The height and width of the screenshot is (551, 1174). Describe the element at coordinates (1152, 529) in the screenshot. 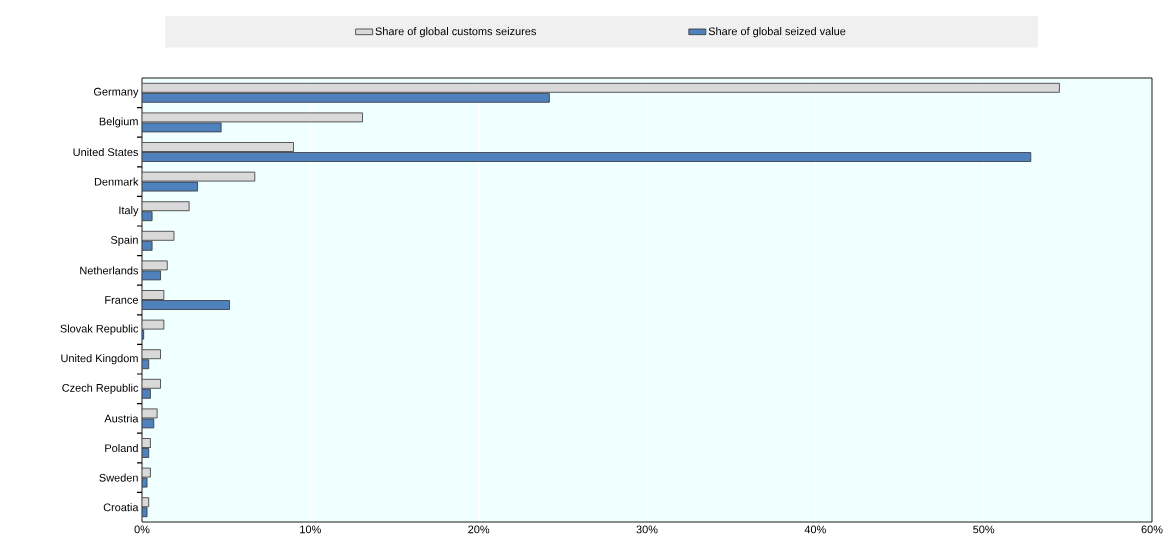

I see `x-tick-label: 60%` at that location.